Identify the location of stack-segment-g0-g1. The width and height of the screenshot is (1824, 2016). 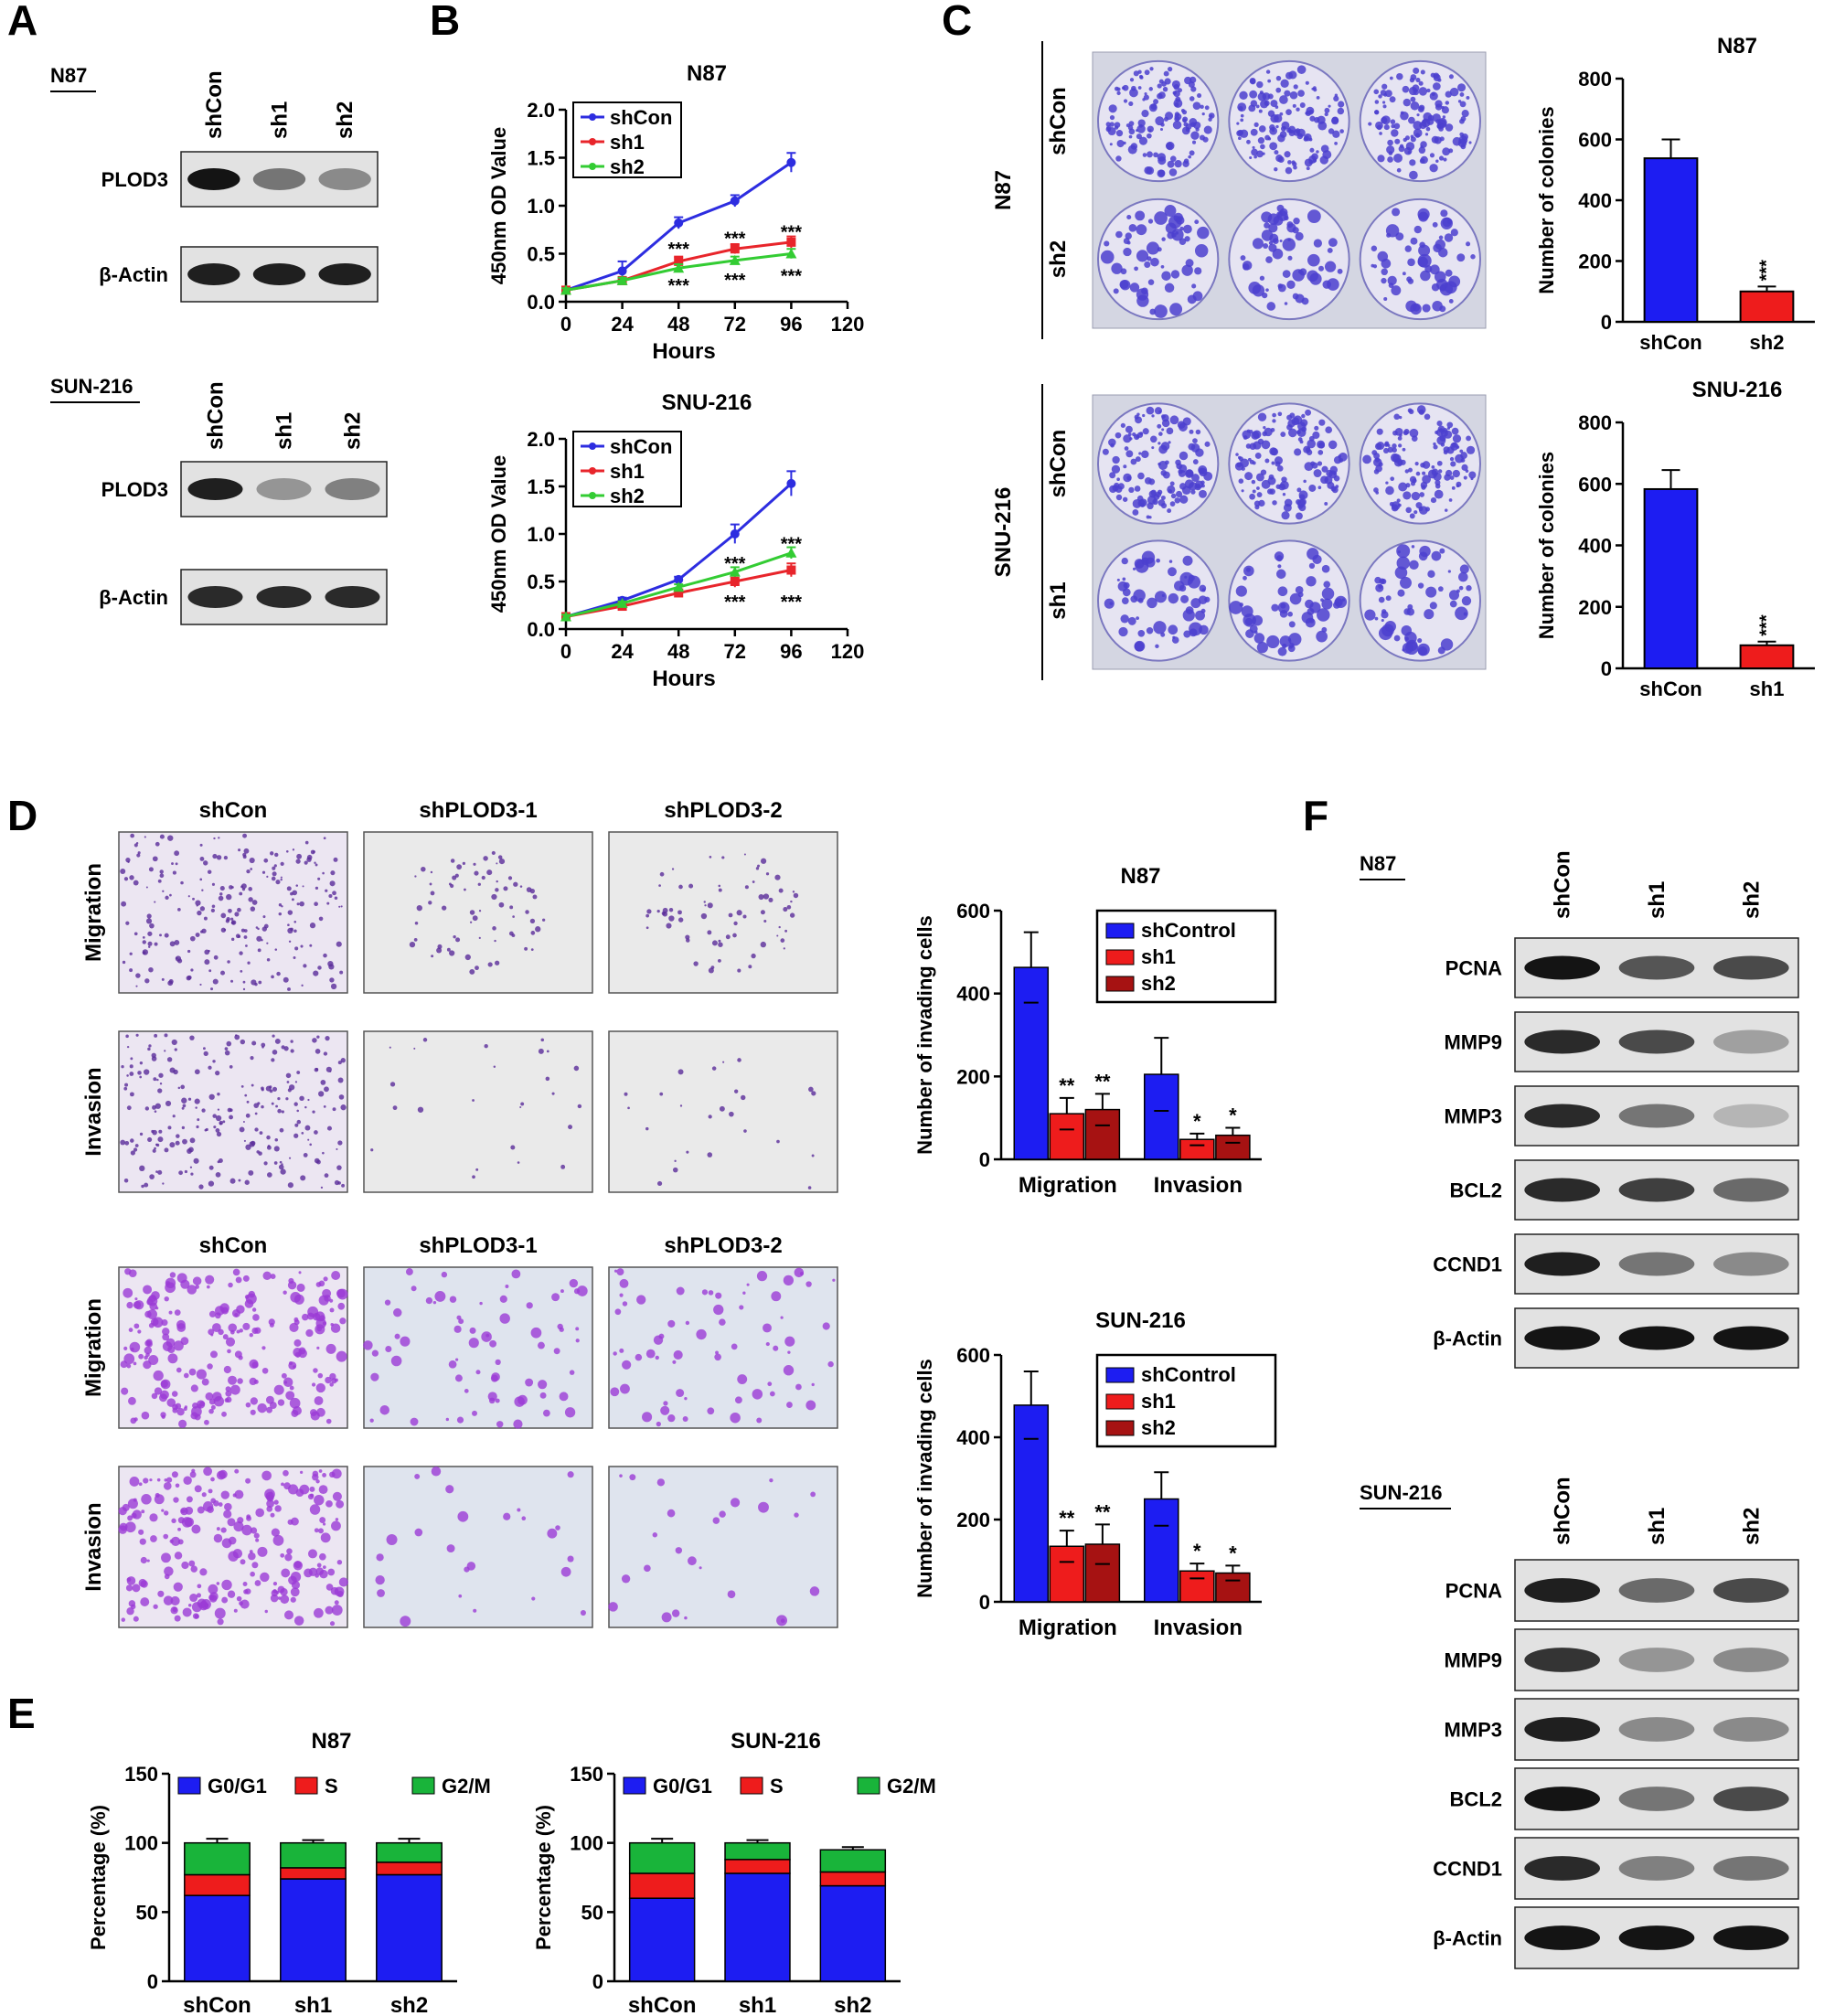
(662, 1939).